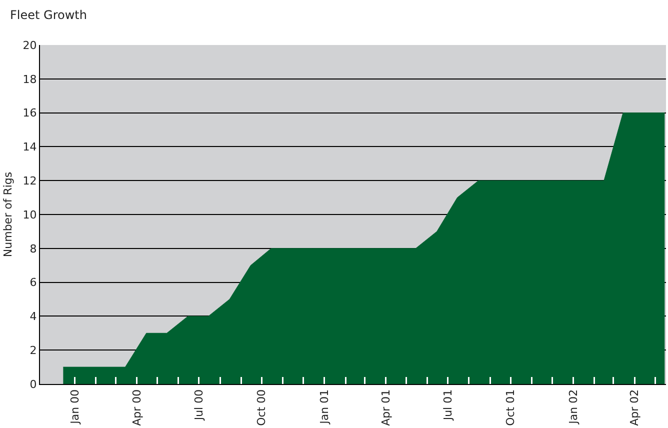 This screenshot has width=668, height=428. Describe the element at coordinates (33, 283) in the screenshot. I see `y-tick-label: 6` at that location.